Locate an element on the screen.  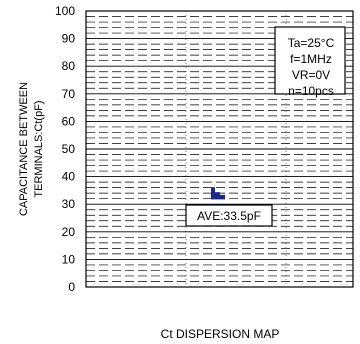
y-axis-label-line1: CAPACITANCE BETWEEN is located at coordinates (24, 149).